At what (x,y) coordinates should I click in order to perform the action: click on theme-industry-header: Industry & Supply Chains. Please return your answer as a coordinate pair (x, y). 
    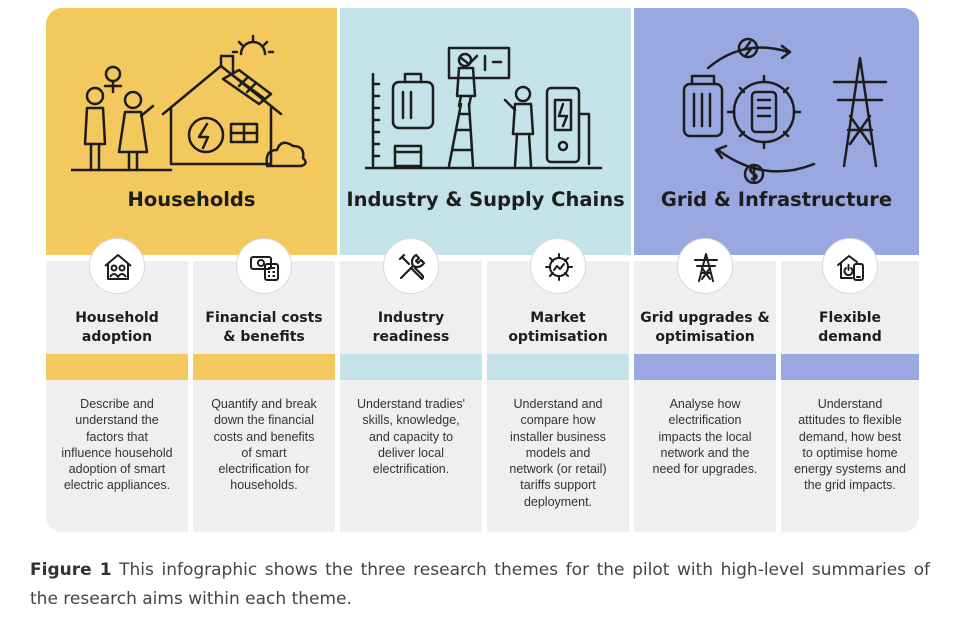
    Looking at the image, I should click on (485, 131).